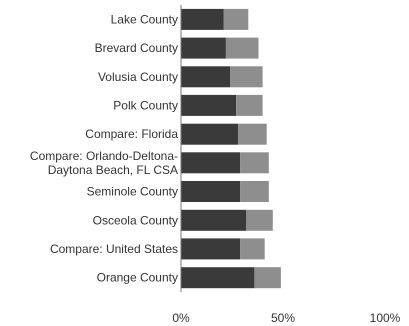  I want to click on category-label: Osceola County, so click(135, 220).